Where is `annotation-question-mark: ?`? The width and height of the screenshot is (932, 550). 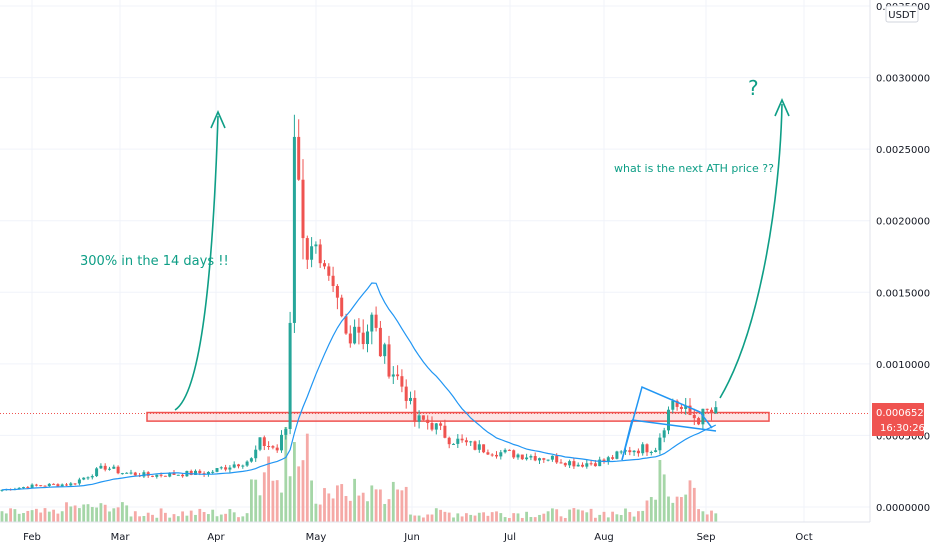
annotation-question-mark: ? is located at coordinates (753, 88).